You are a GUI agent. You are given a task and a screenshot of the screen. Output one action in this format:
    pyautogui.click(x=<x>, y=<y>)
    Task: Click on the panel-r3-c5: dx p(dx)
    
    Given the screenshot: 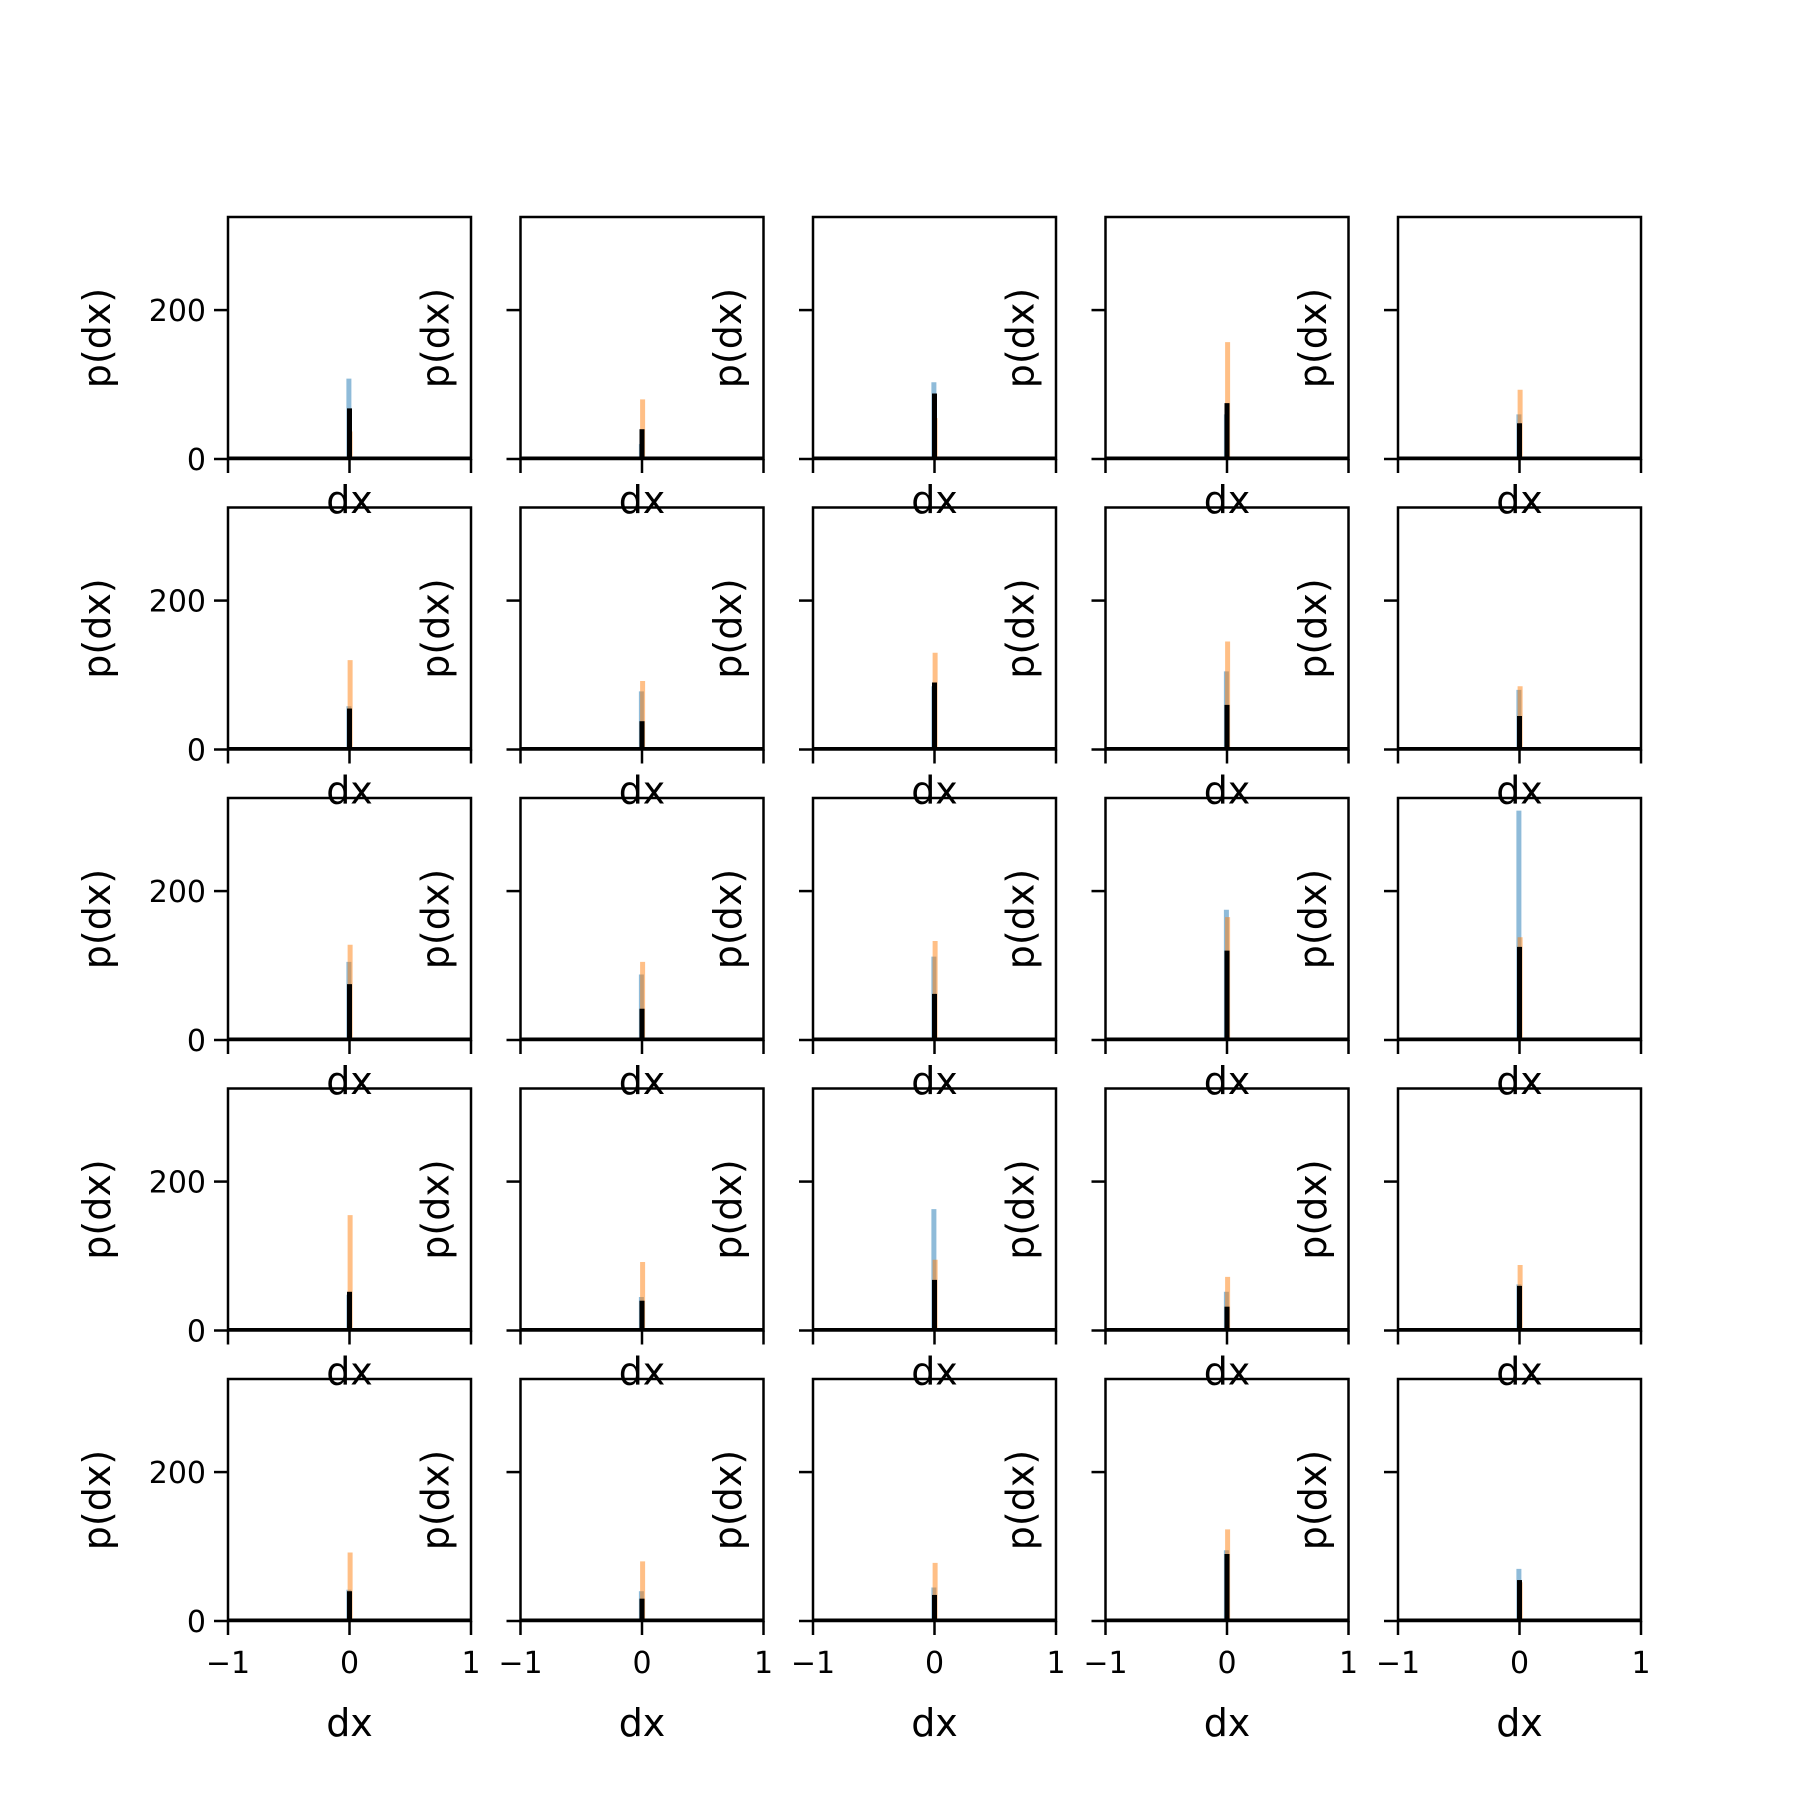 What is the action you would take?
    pyautogui.click(x=1467, y=949)
    